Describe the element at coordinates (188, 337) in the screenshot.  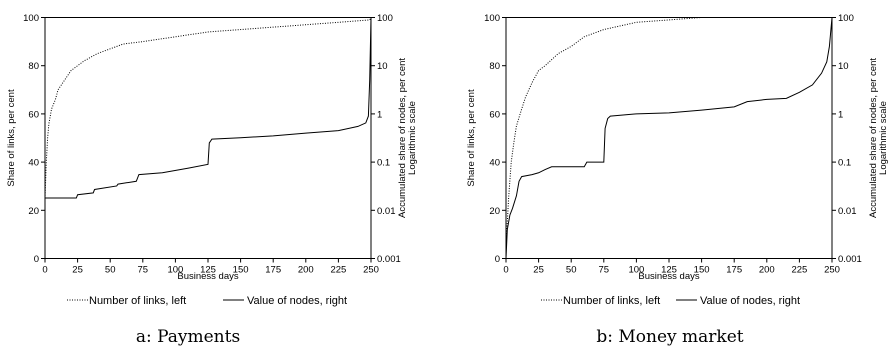
I see `panel-caption: a: Payments` at that location.